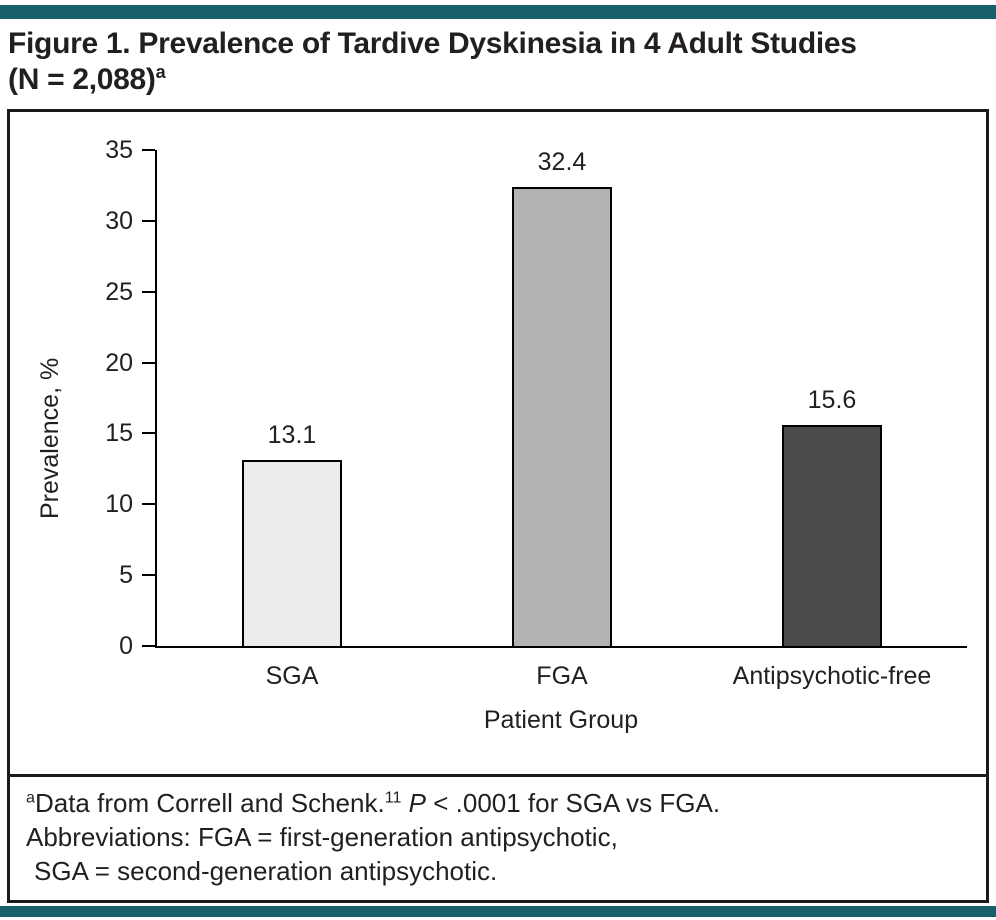 The image size is (996, 920). I want to click on bar-fga, so click(562, 416).